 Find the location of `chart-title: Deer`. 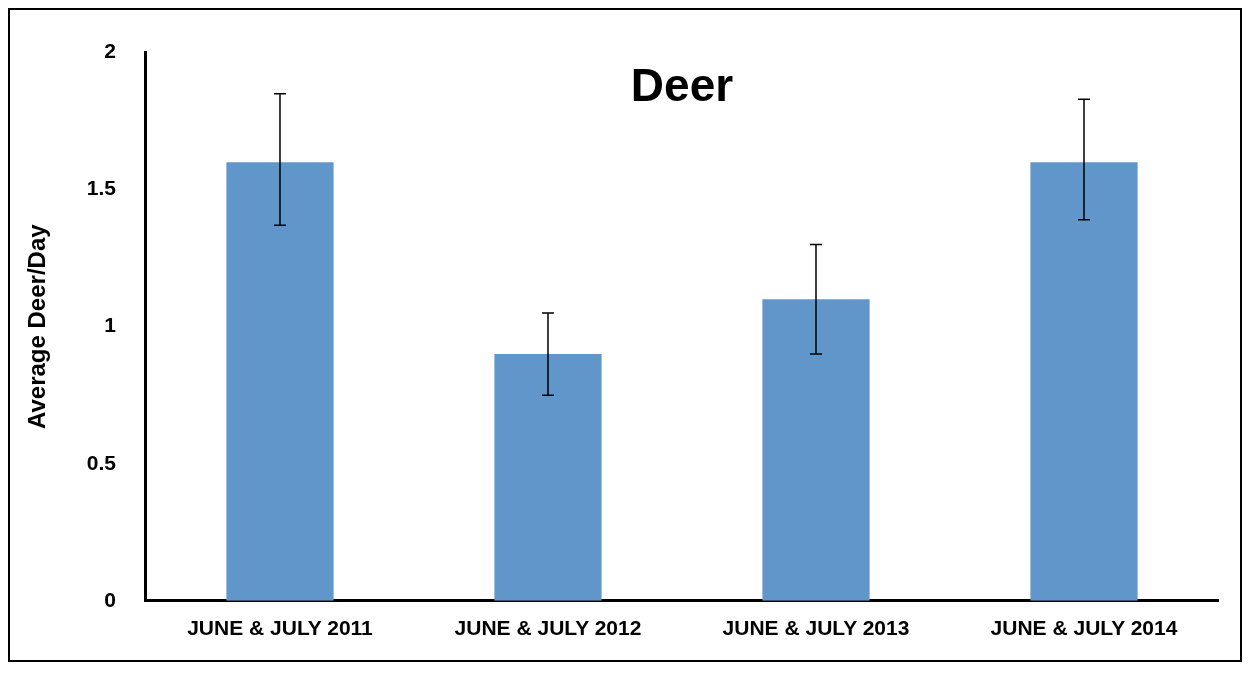

chart-title: Deer is located at coordinates (682, 85).